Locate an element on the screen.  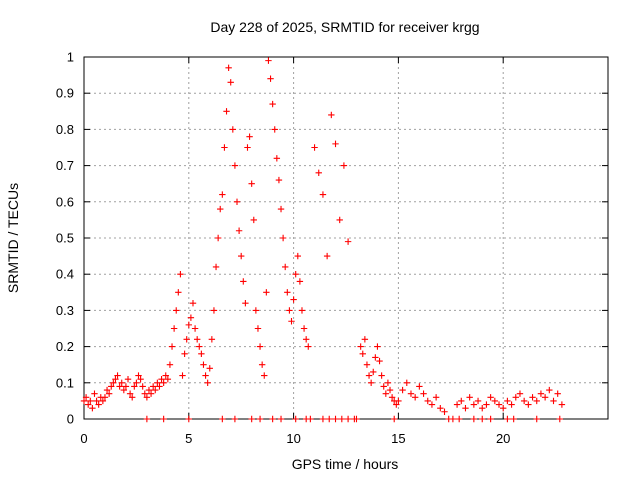
y-tick-label: 0 is located at coordinates (70, 419).